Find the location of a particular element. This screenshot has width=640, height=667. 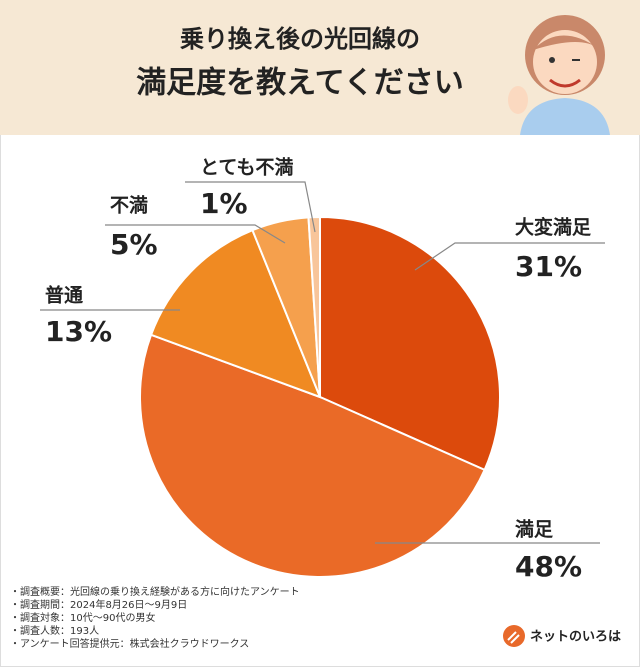

slice-value: 48% is located at coordinates (548, 566).